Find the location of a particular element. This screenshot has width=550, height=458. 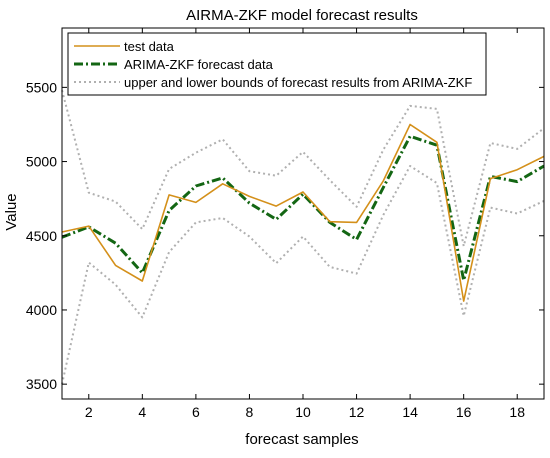

x-tick-label: 4 is located at coordinates (142, 412).